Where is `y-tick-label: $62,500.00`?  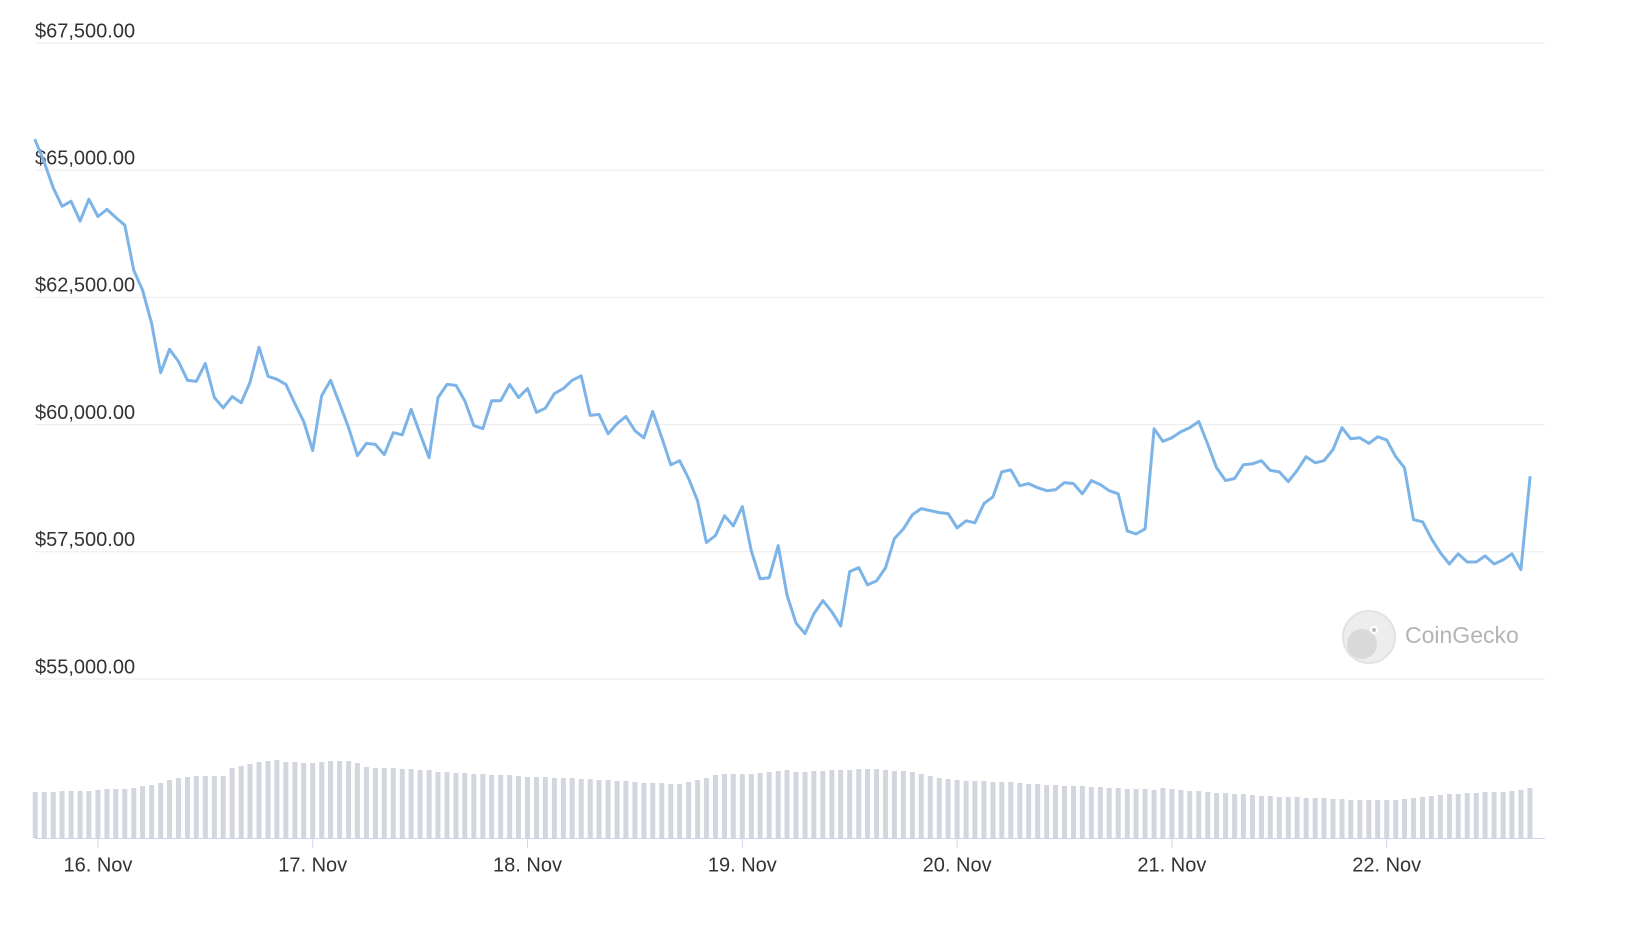 y-tick-label: $62,500.00 is located at coordinates (85, 286).